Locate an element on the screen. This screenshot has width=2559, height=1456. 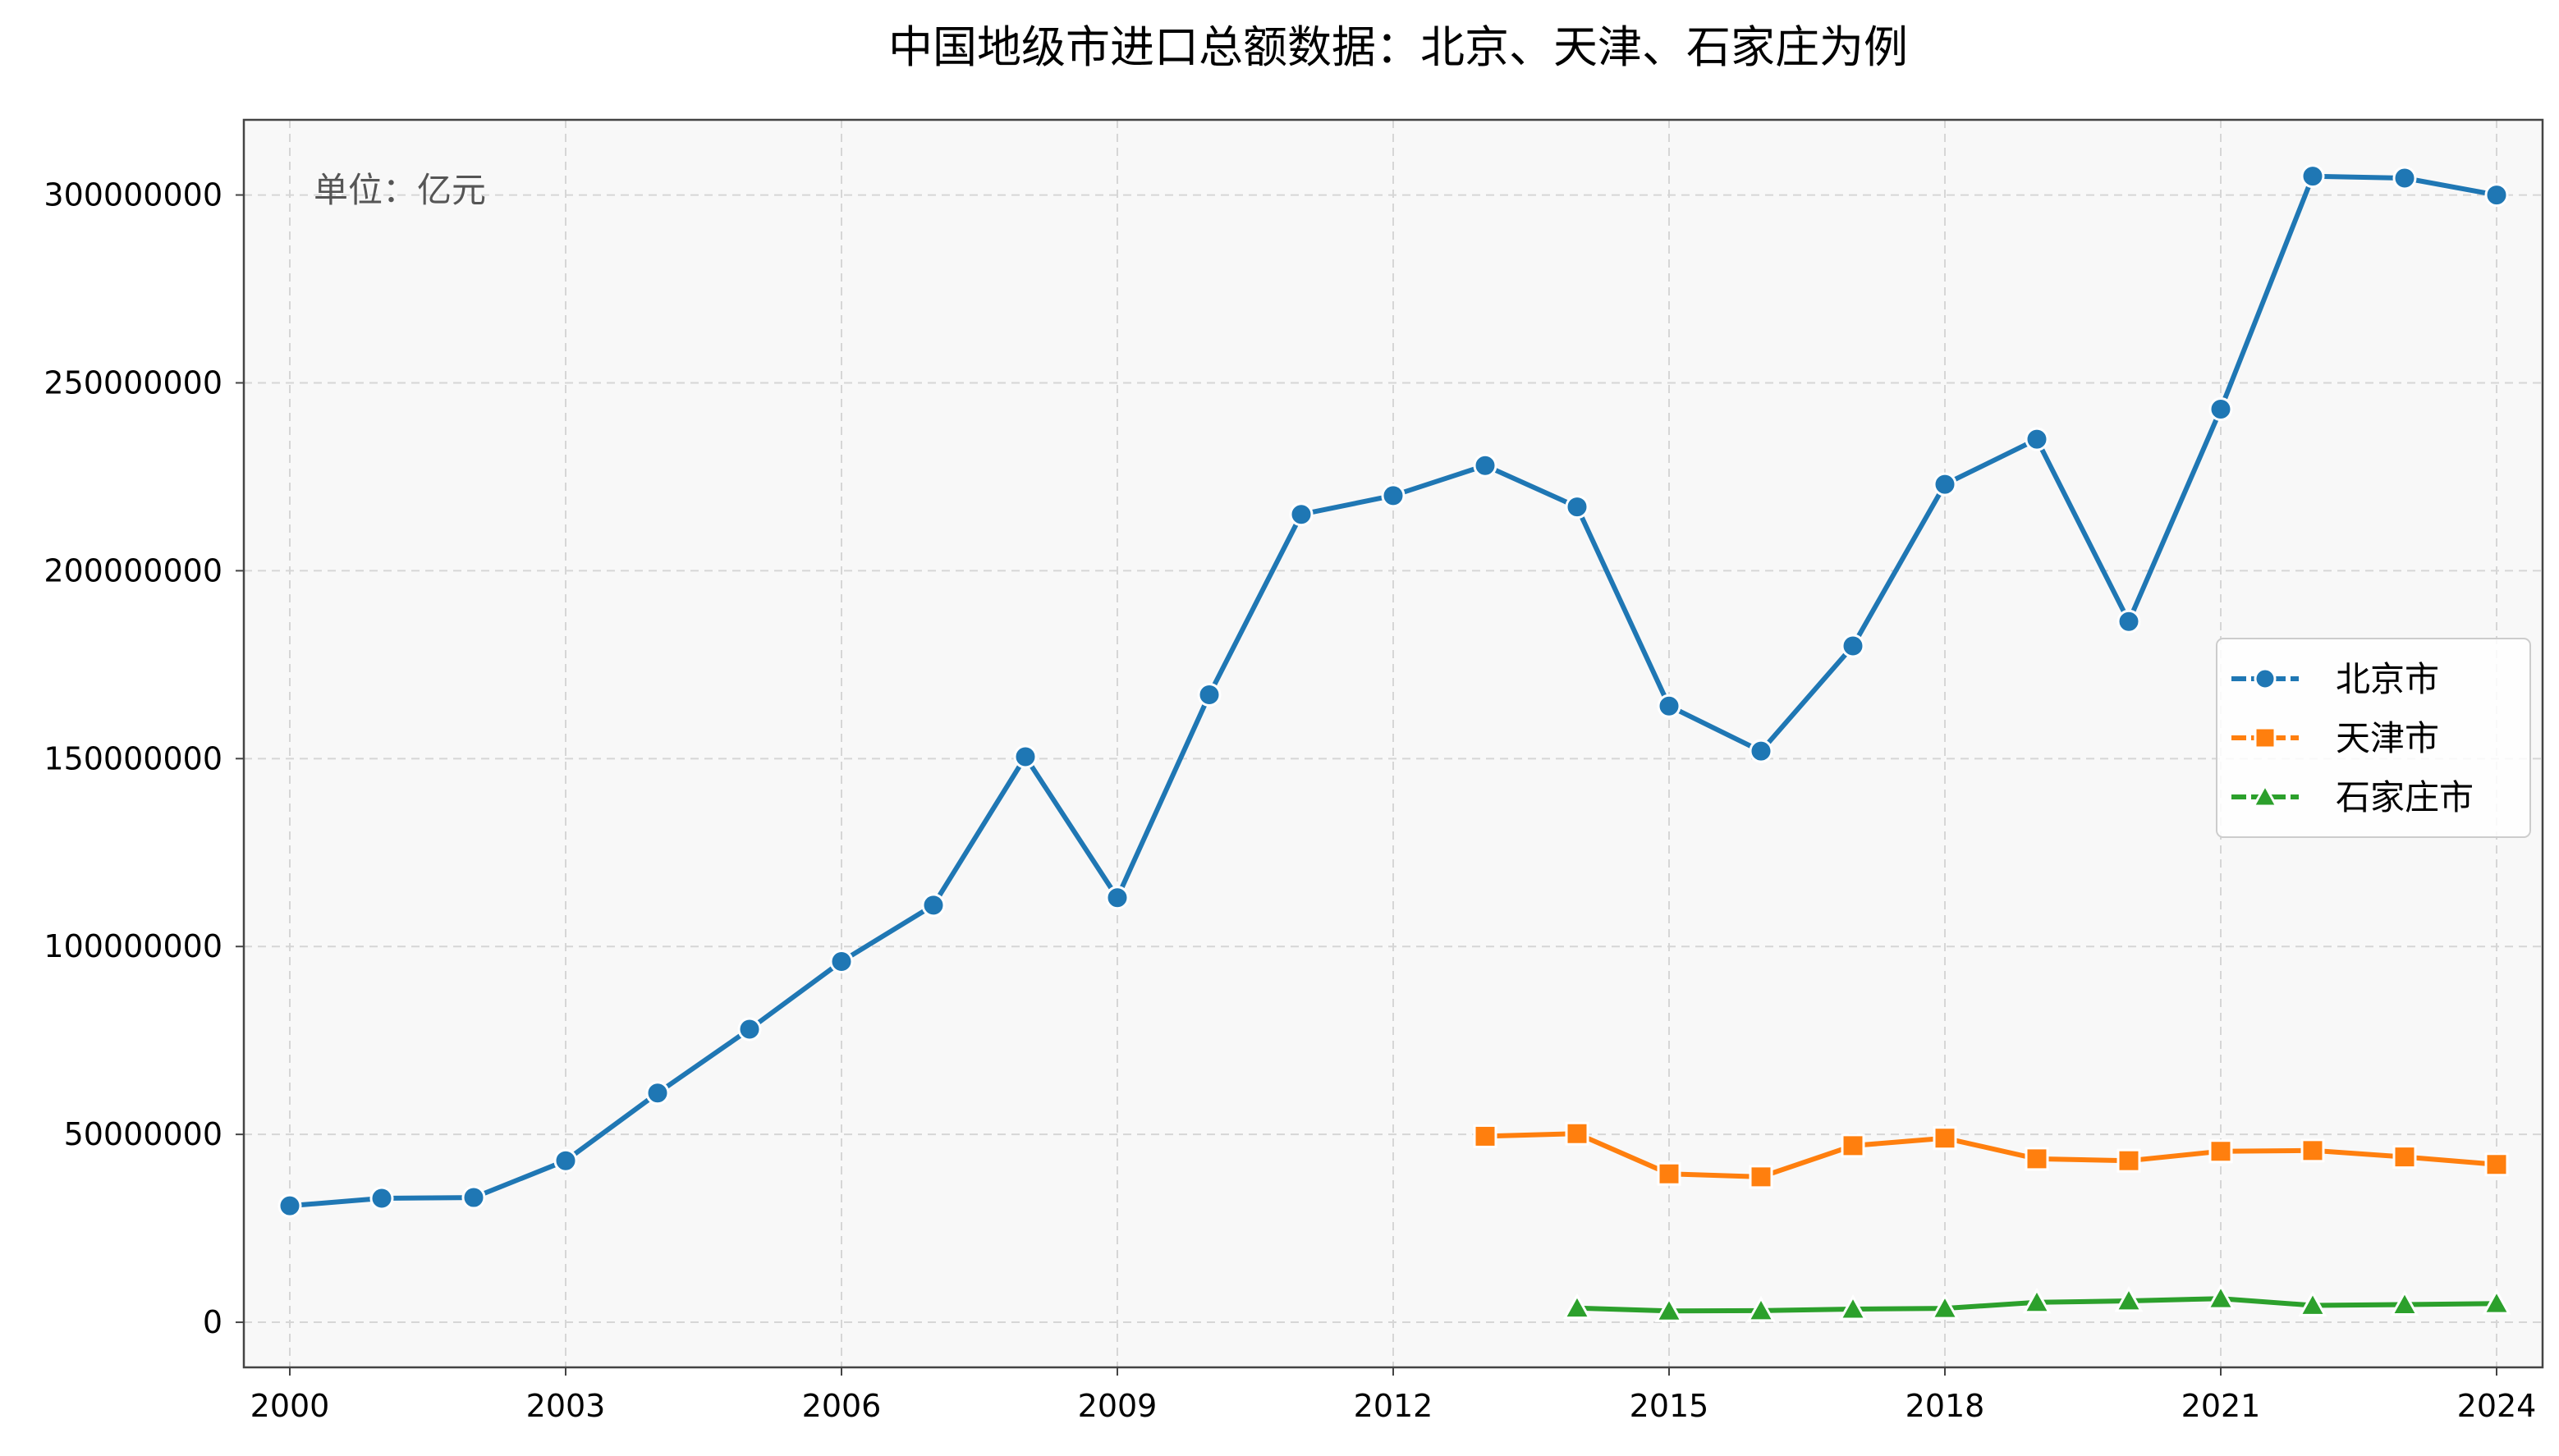
legend-item: 北京市 is located at coordinates (2335, 679).